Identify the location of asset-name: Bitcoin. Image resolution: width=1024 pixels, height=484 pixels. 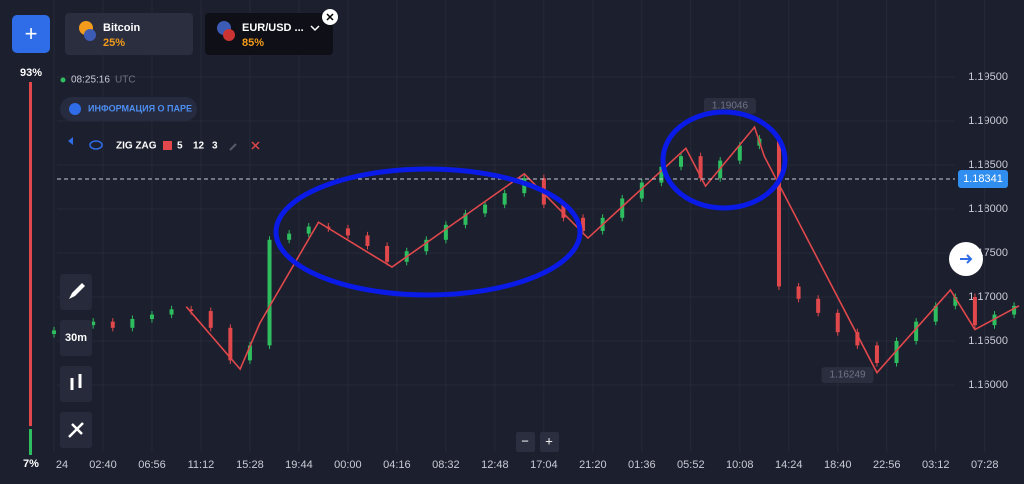
(122, 28).